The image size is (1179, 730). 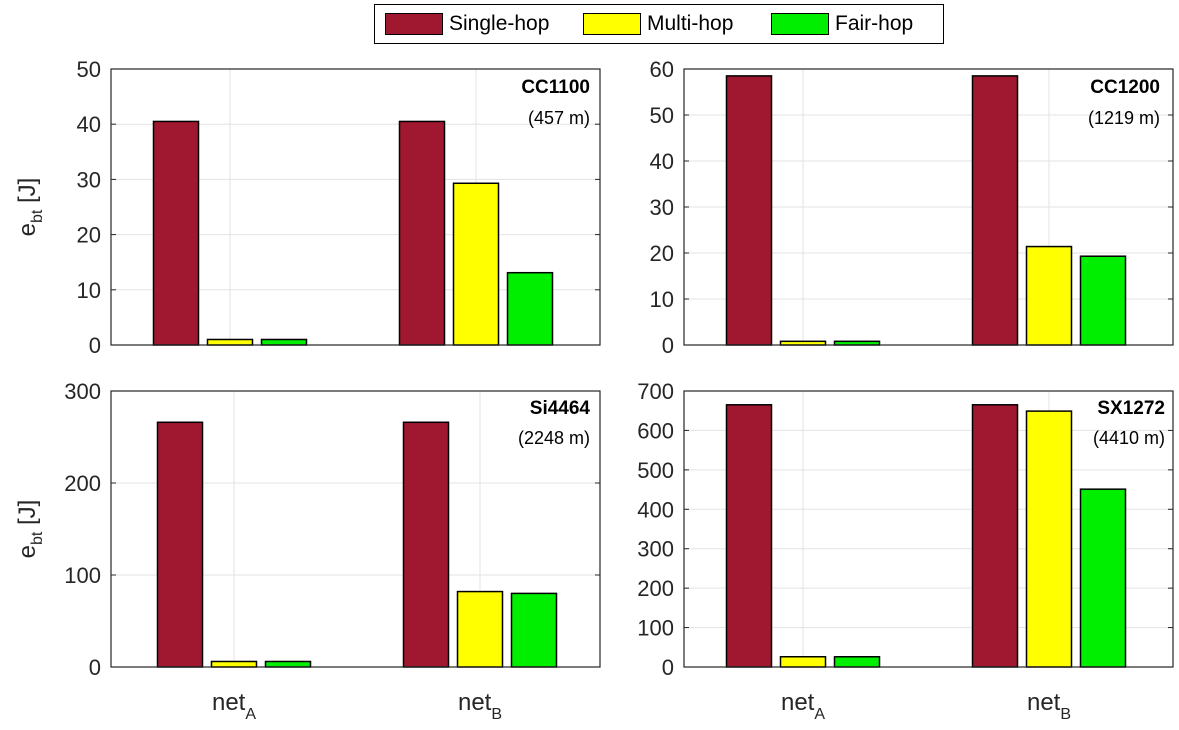 I want to click on legend-item-single-hop: Single-hop, so click(x=467, y=24).